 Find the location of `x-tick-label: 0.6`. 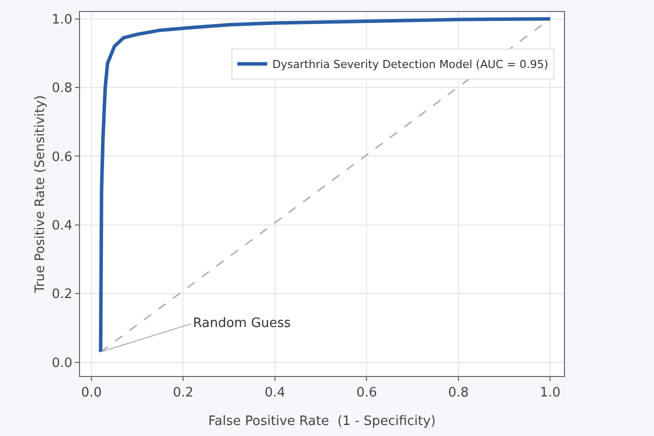

x-tick-label: 0.6 is located at coordinates (367, 393).